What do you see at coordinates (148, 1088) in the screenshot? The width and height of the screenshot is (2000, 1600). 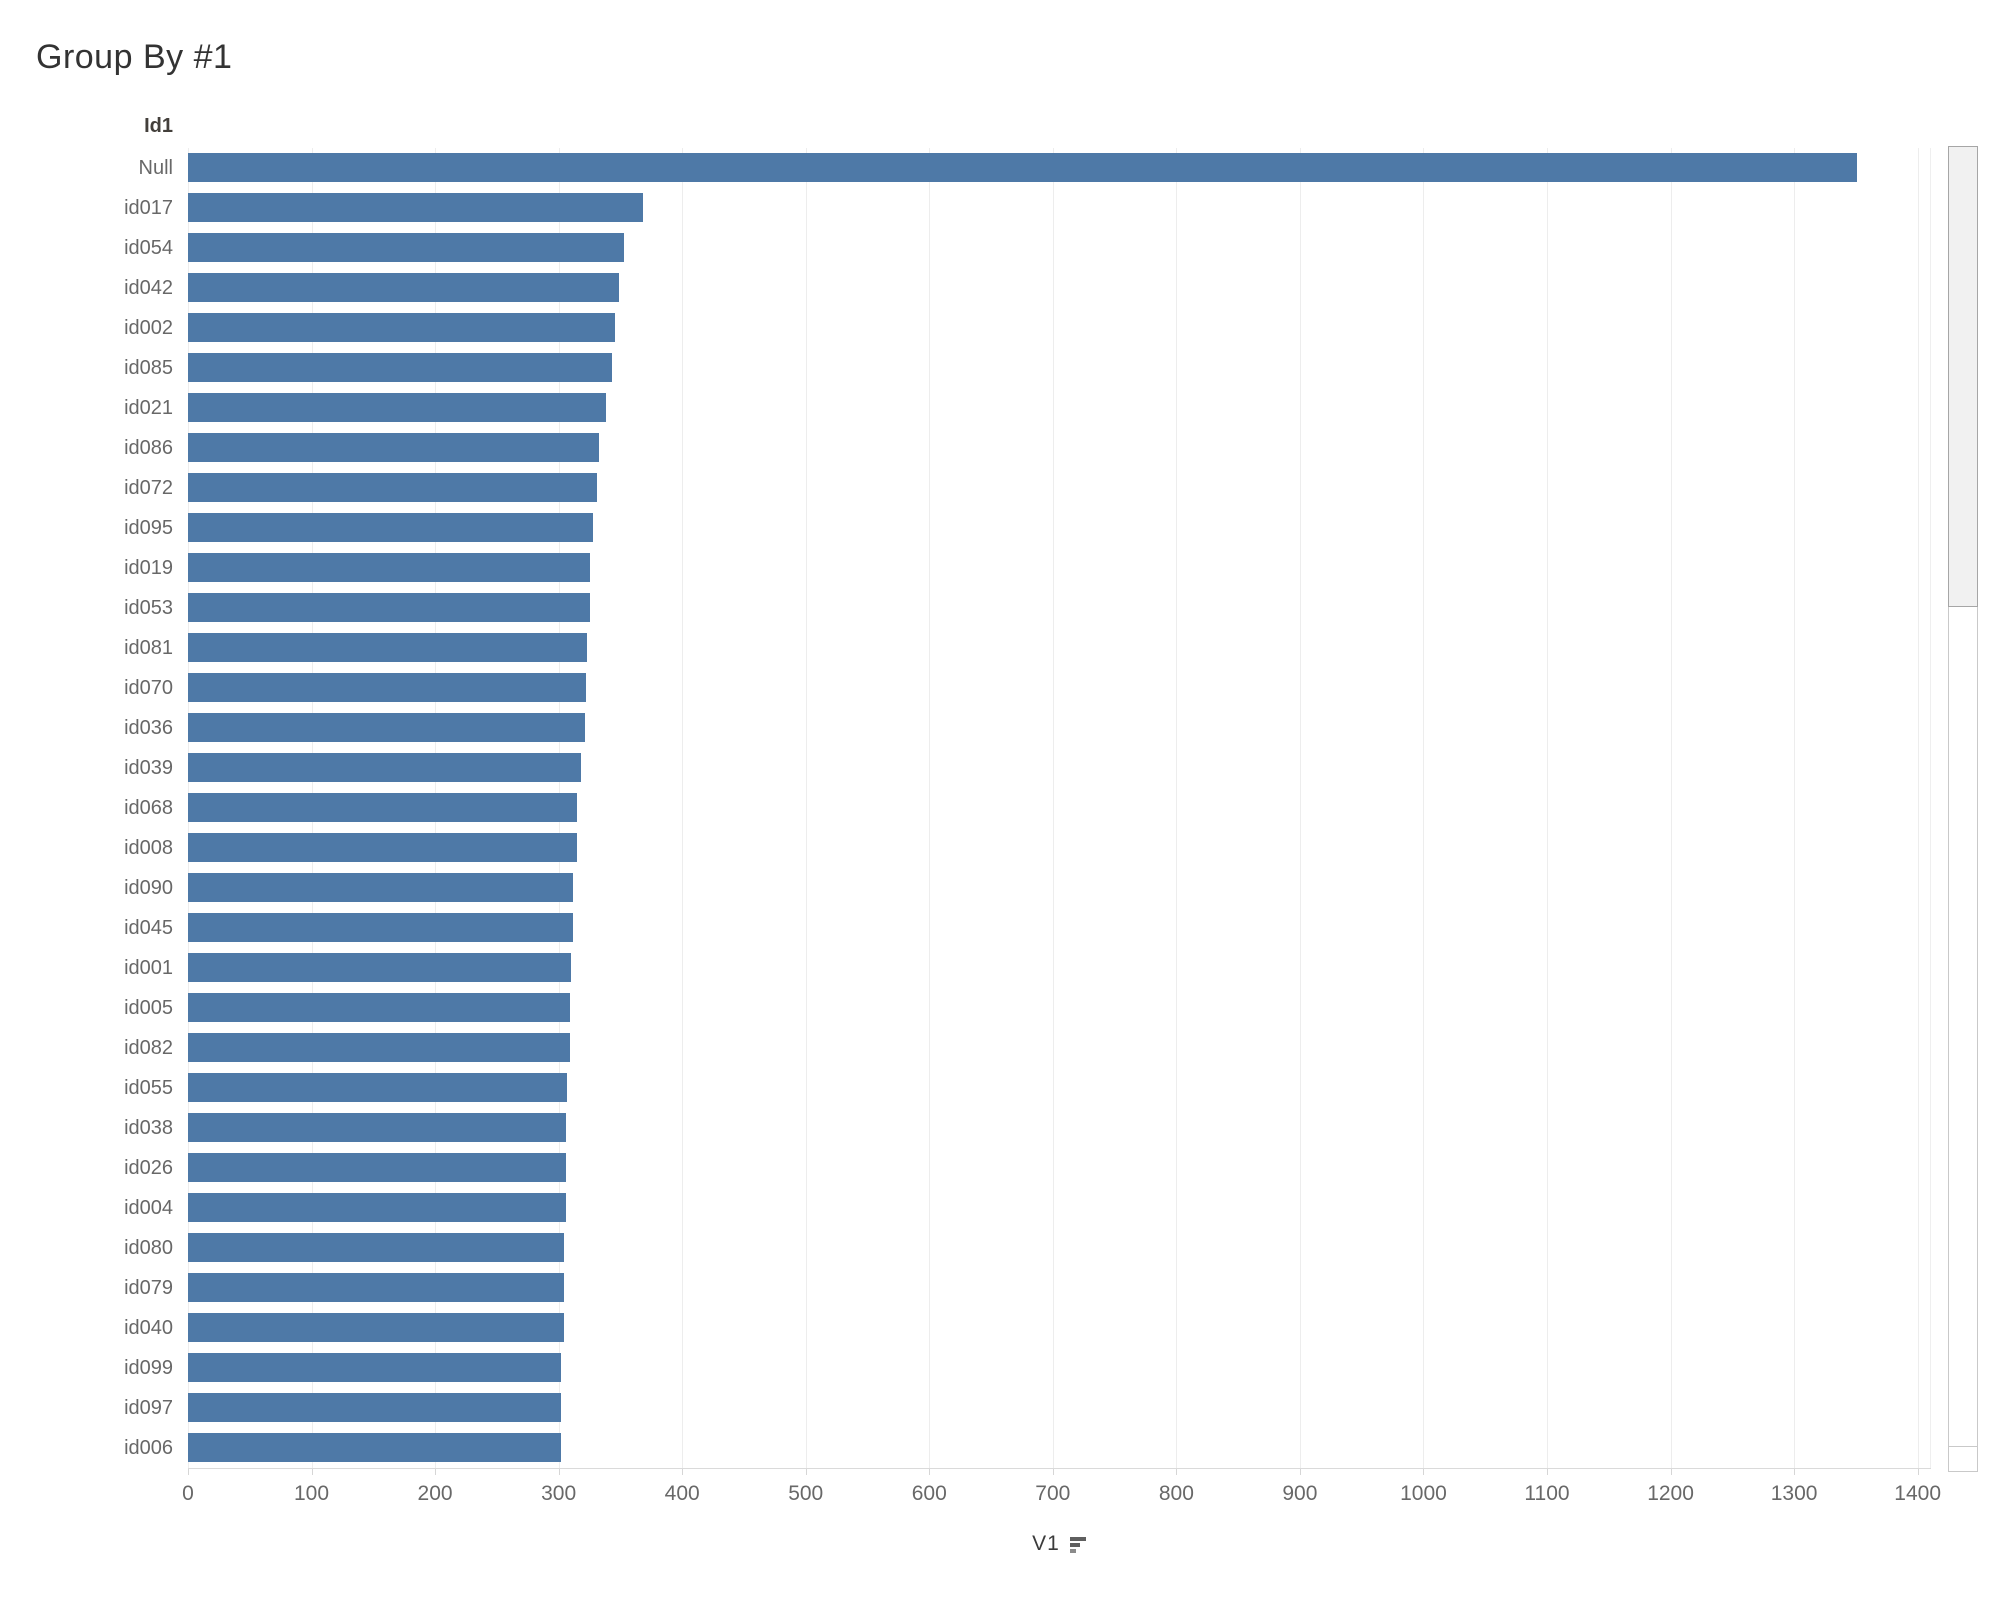 I see `row-label: id055` at bounding box center [148, 1088].